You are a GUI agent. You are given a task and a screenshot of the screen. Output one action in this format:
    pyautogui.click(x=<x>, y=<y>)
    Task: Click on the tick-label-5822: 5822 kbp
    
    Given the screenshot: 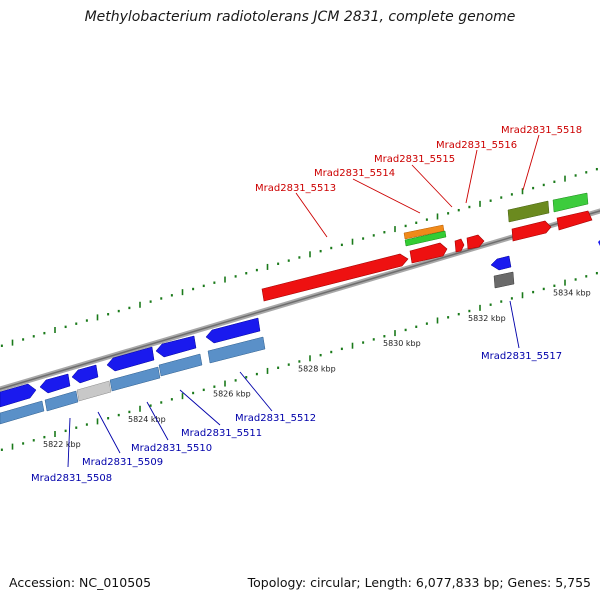 What is the action you would take?
    pyautogui.click(x=62, y=444)
    